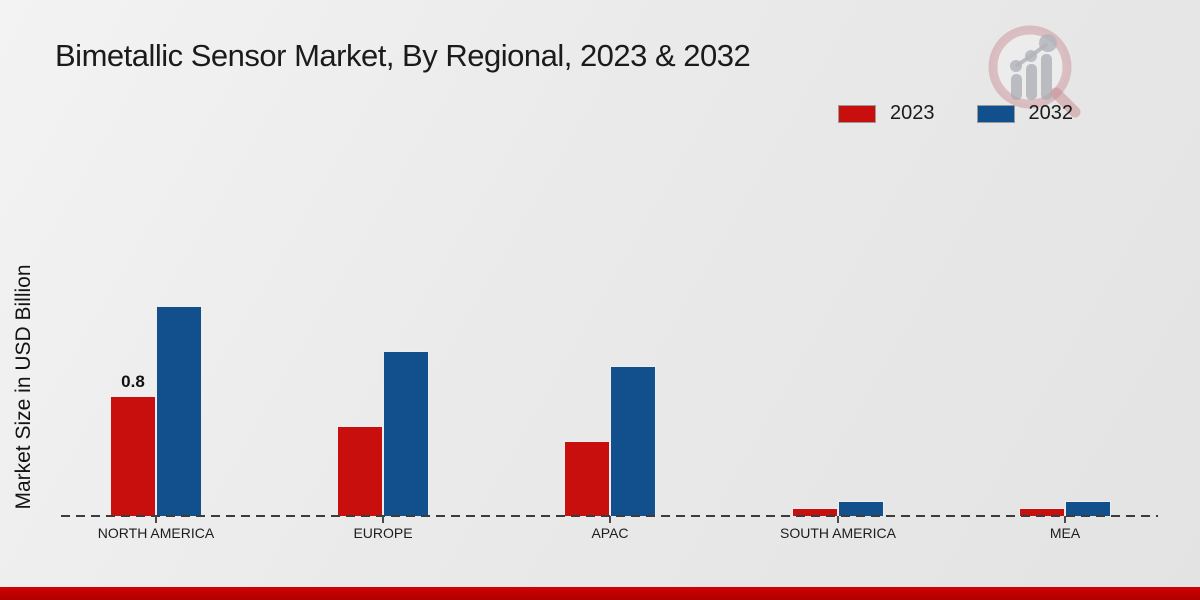  I want to click on magnifier-barchart-logo-icon, so click(1034, 71).